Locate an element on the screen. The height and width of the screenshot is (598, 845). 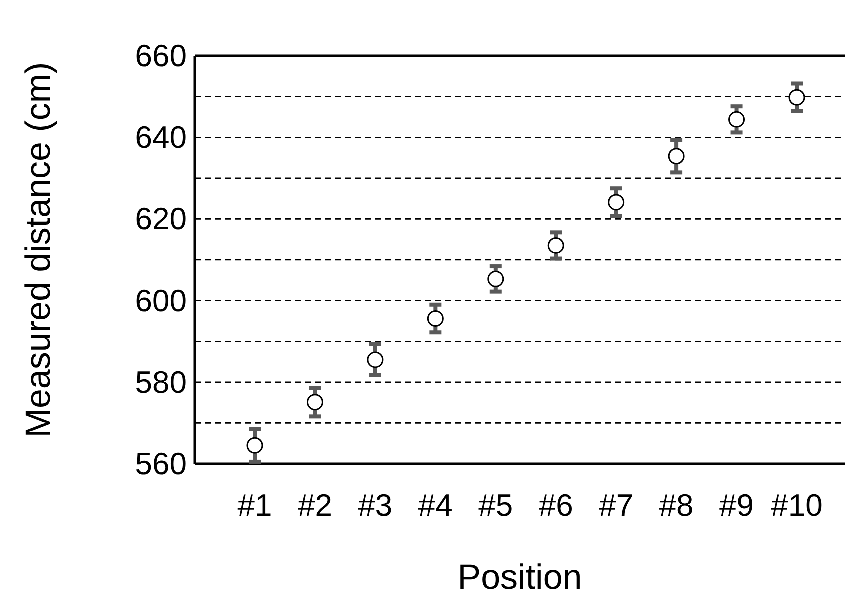
y-axis-title: Measured distance (cm) is located at coordinates (38, 250).